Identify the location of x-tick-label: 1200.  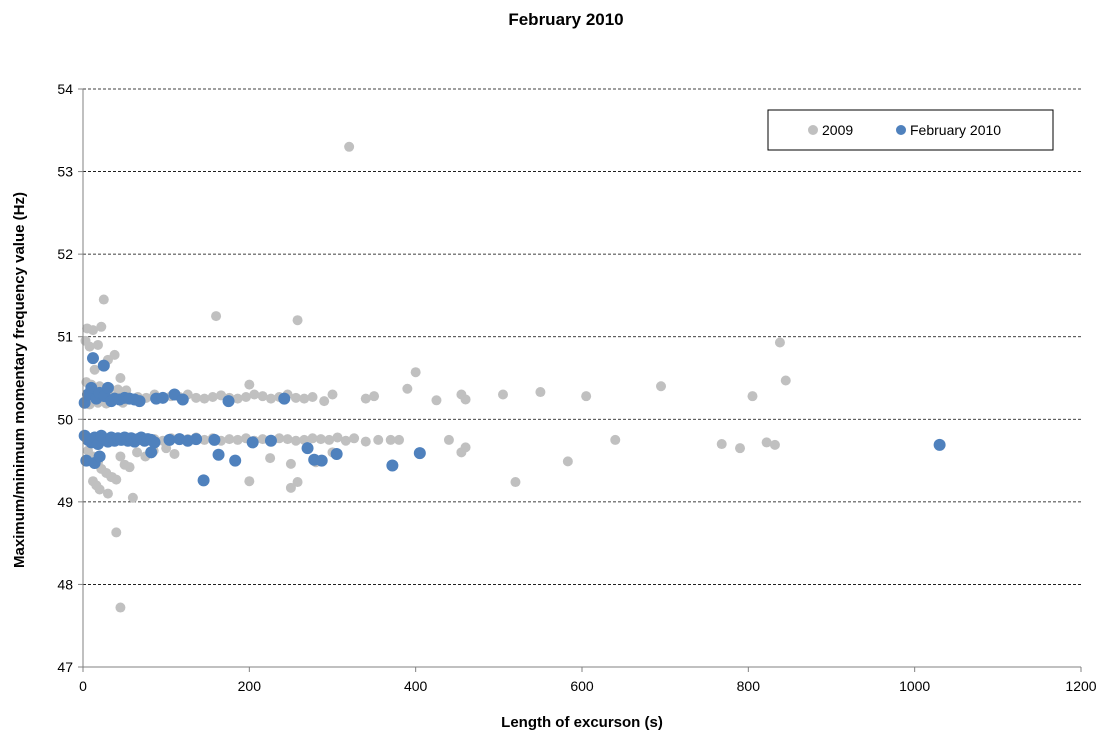
(1080, 686).